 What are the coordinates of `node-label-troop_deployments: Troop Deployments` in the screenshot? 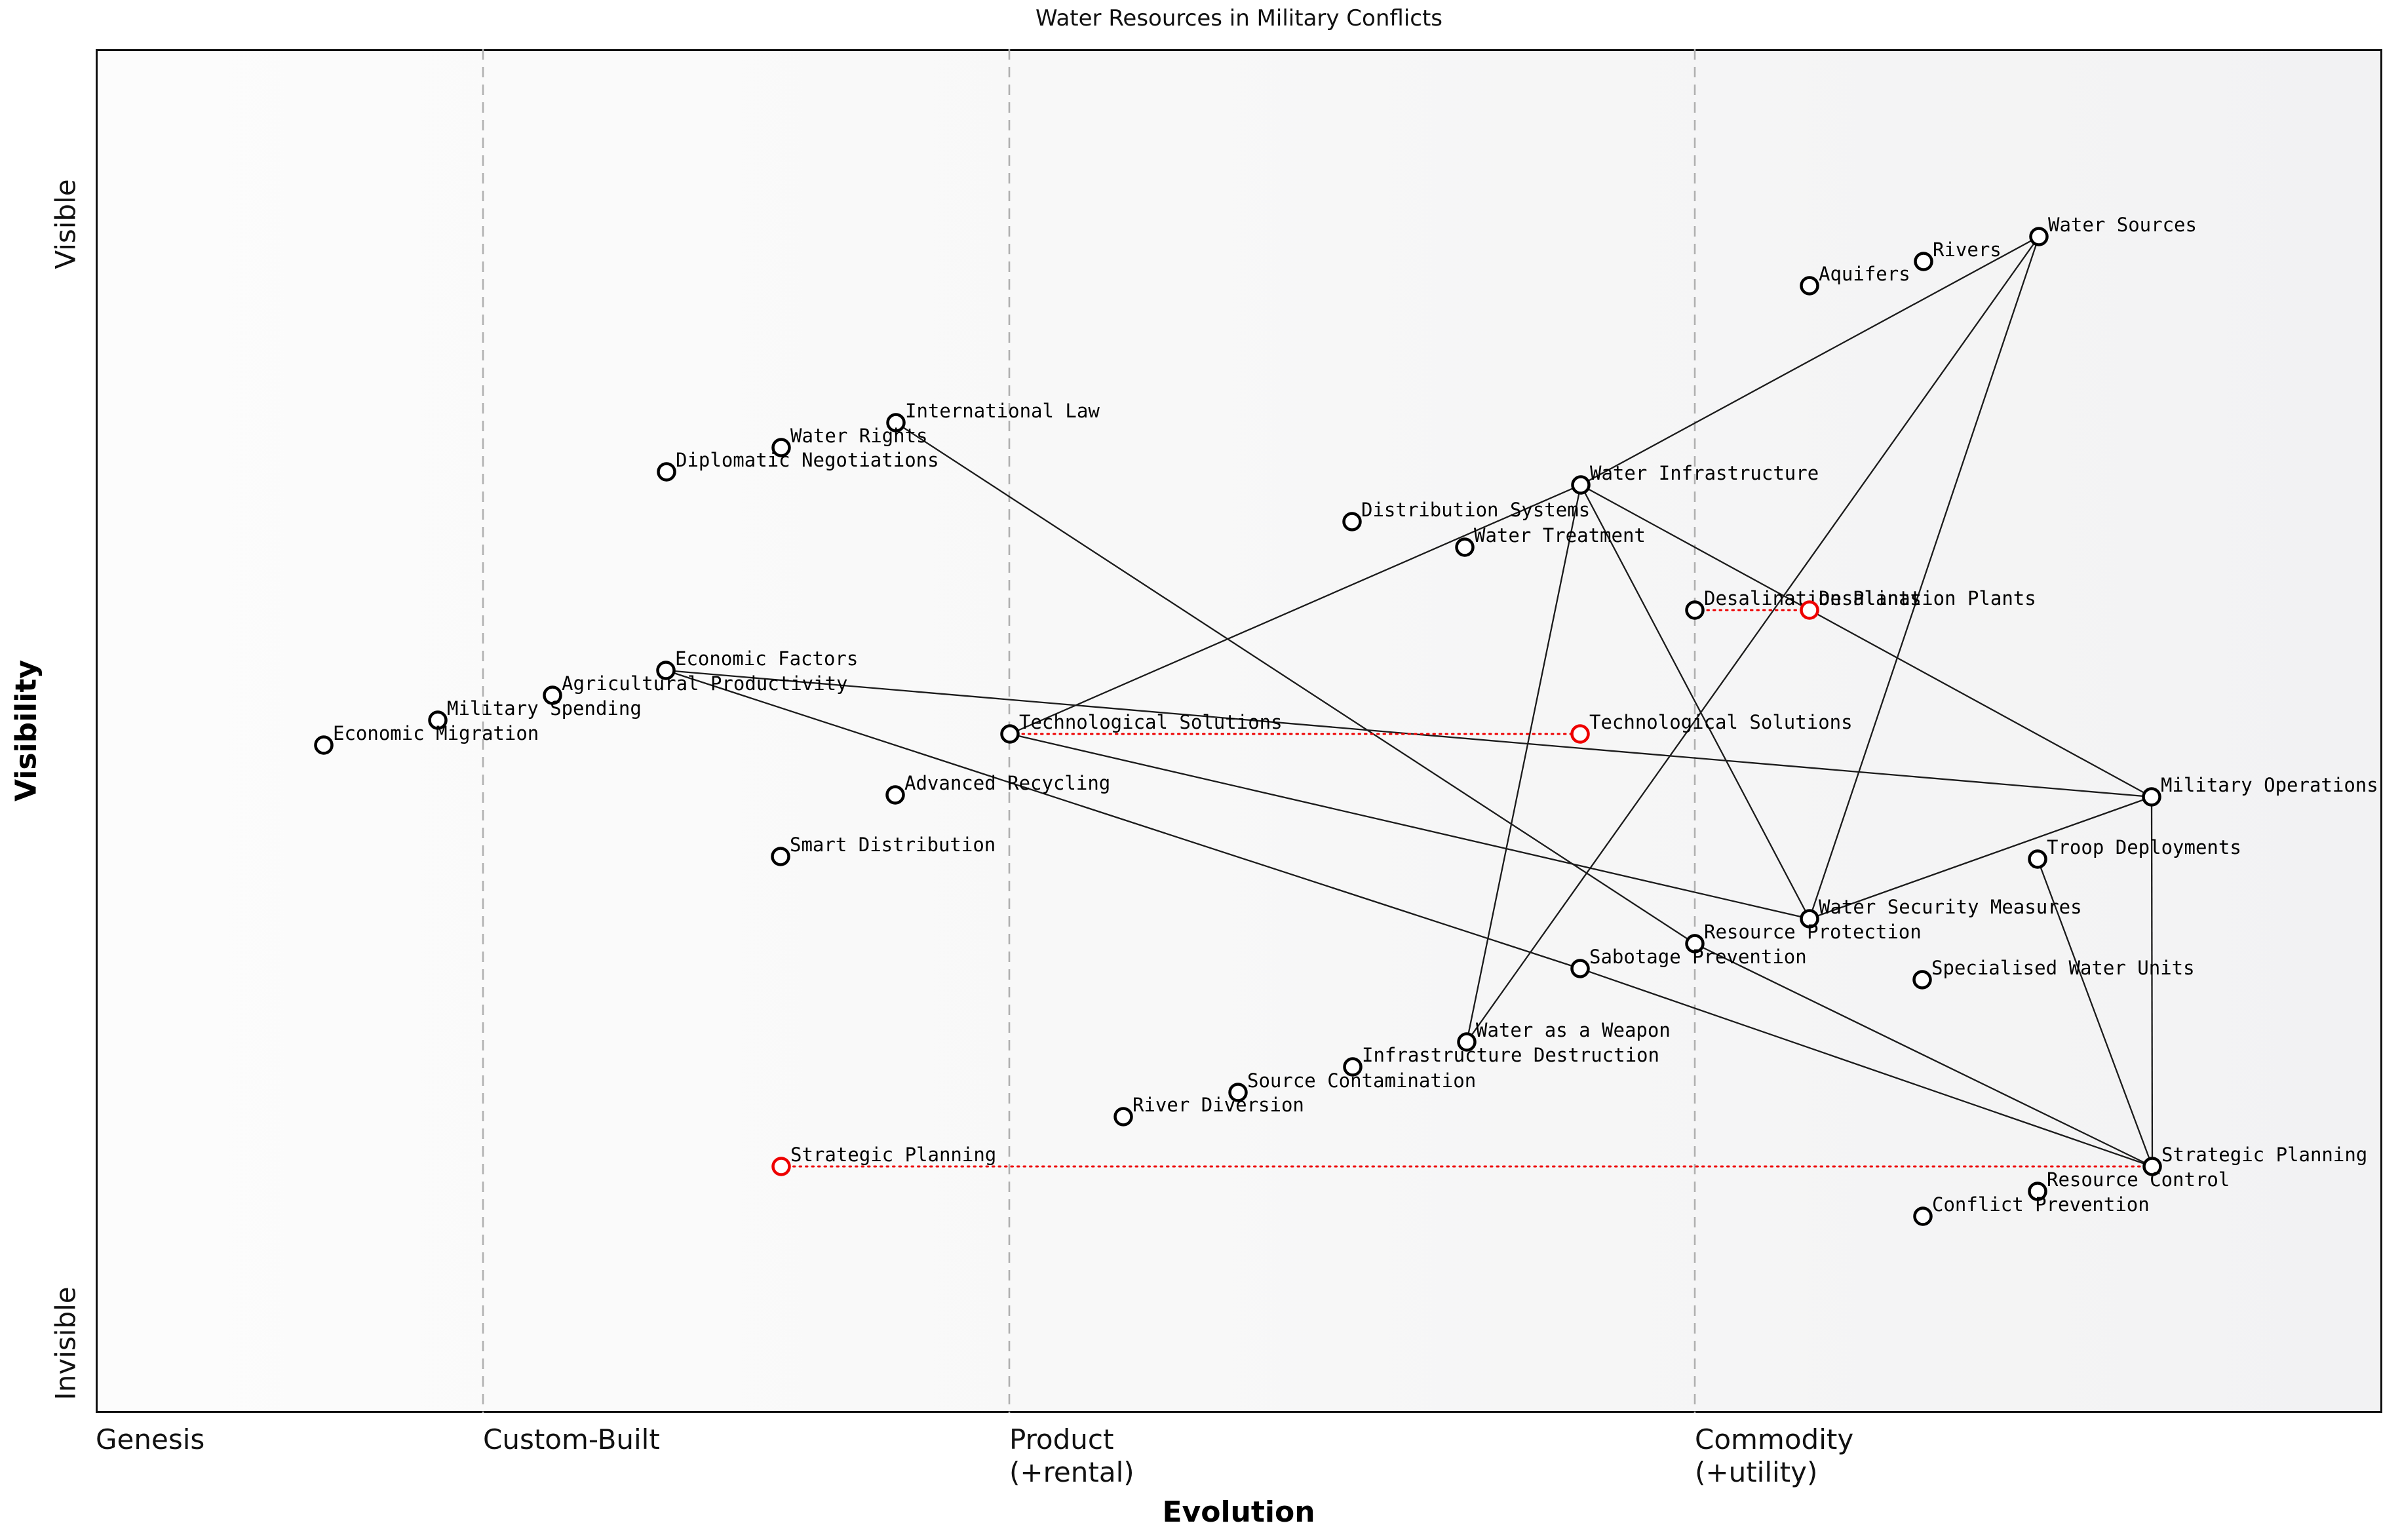 It's located at (2144, 847).